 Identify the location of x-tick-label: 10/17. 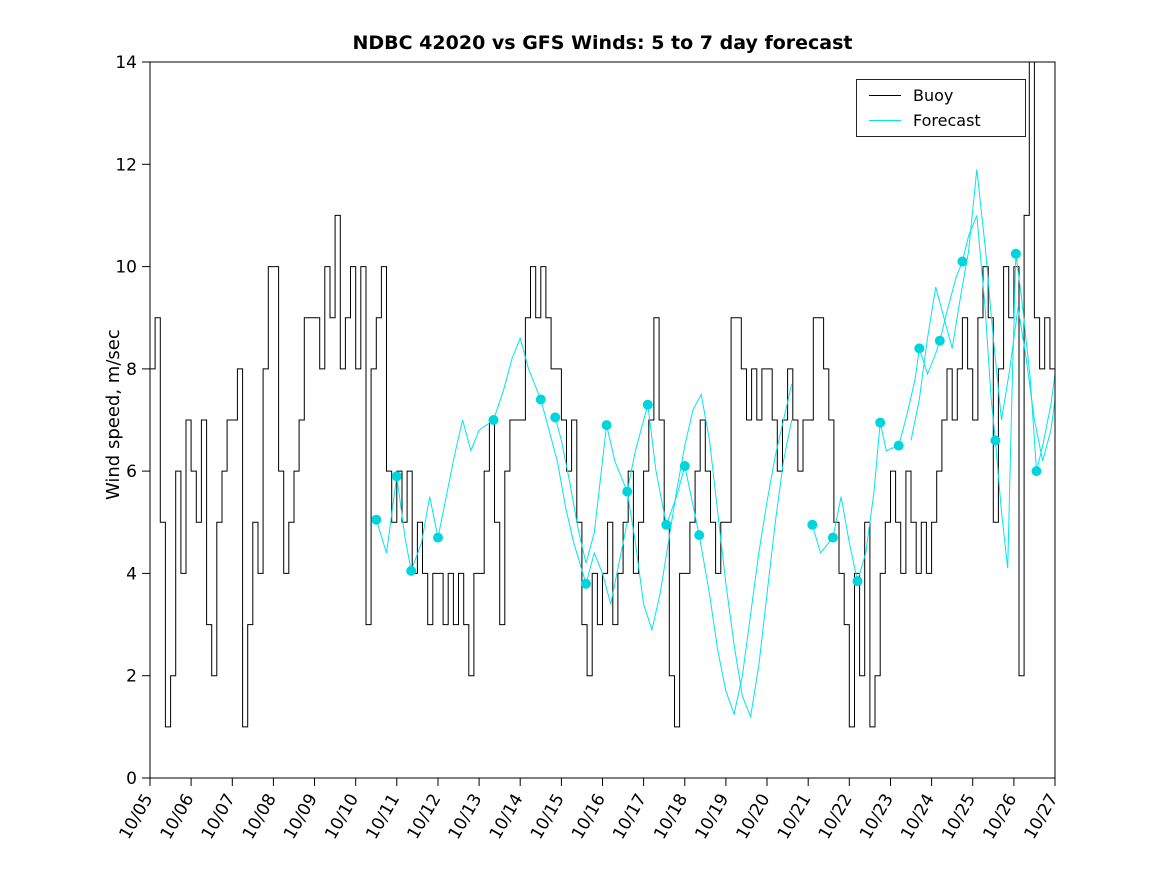
(630, 817).